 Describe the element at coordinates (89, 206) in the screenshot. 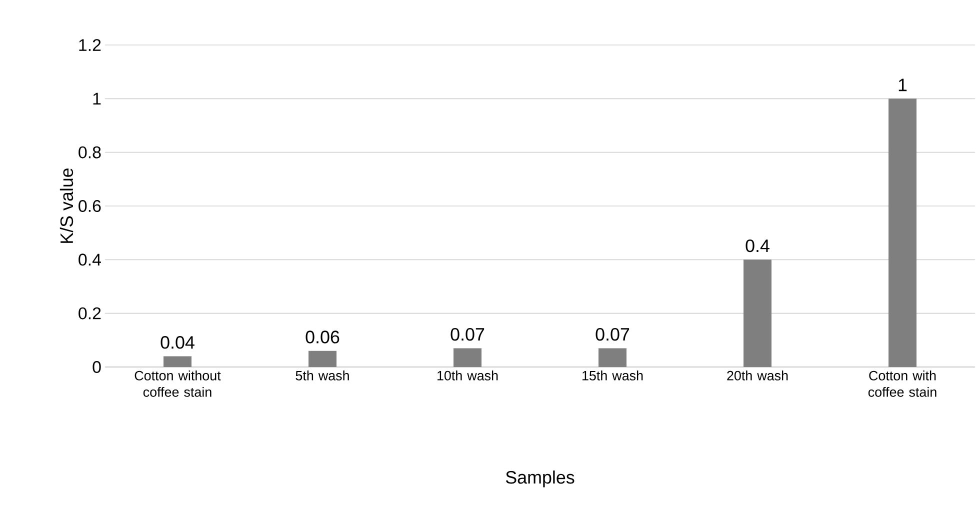

I see `y-tick-label: 0.6` at that location.